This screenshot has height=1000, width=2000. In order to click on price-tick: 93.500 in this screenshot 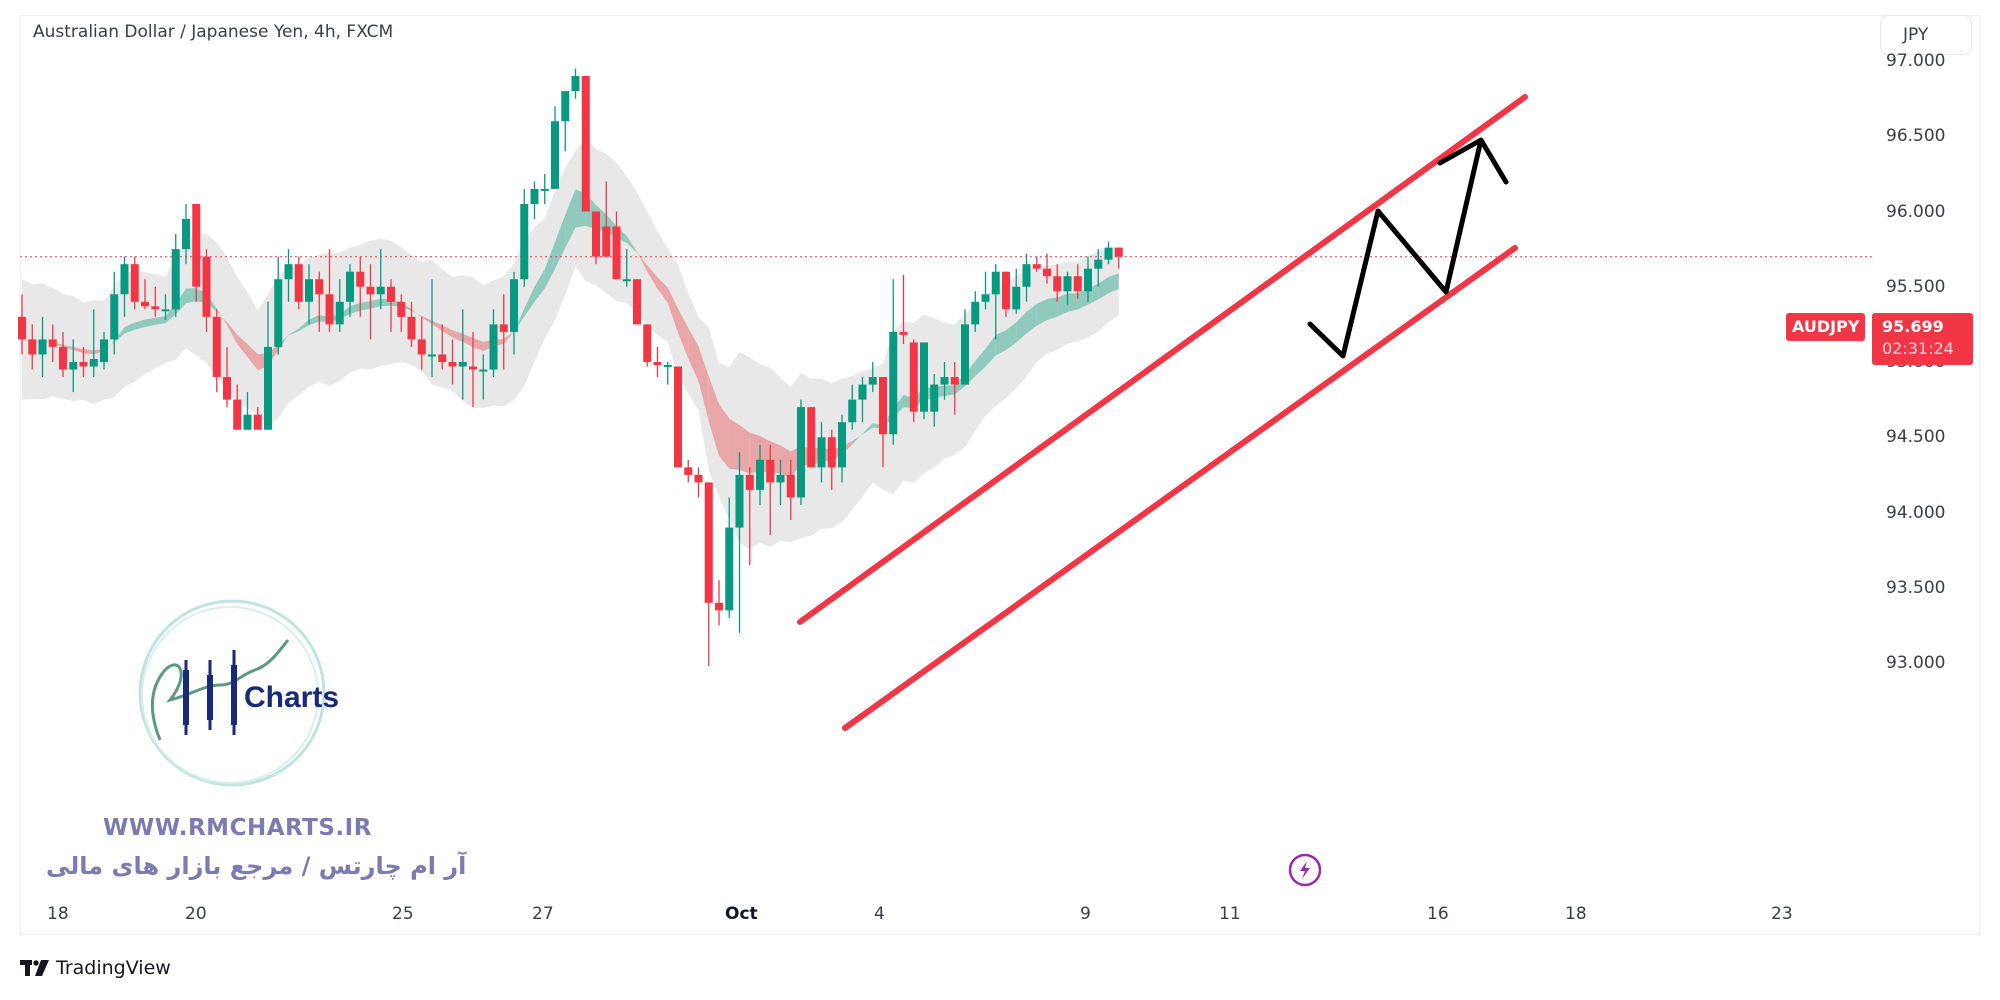, I will do `click(1916, 587)`.